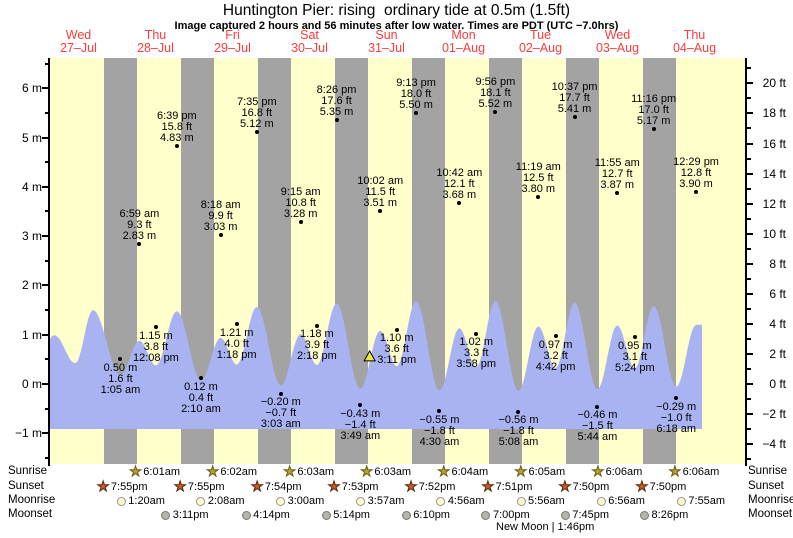 Image resolution: width=793 pixels, height=538 pixels. What do you see at coordinates (767, 471) in the screenshot?
I see `astro-row-label-right: Sunrise` at bounding box center [767, 471].